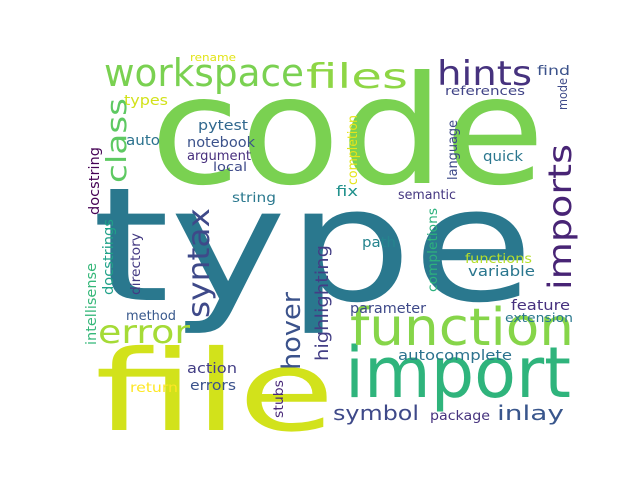 This screenshot has width=640, height=480. Describe the element at coordinates (95, 181) in the screenshot. I see `word-docstring: docstring` at that location.